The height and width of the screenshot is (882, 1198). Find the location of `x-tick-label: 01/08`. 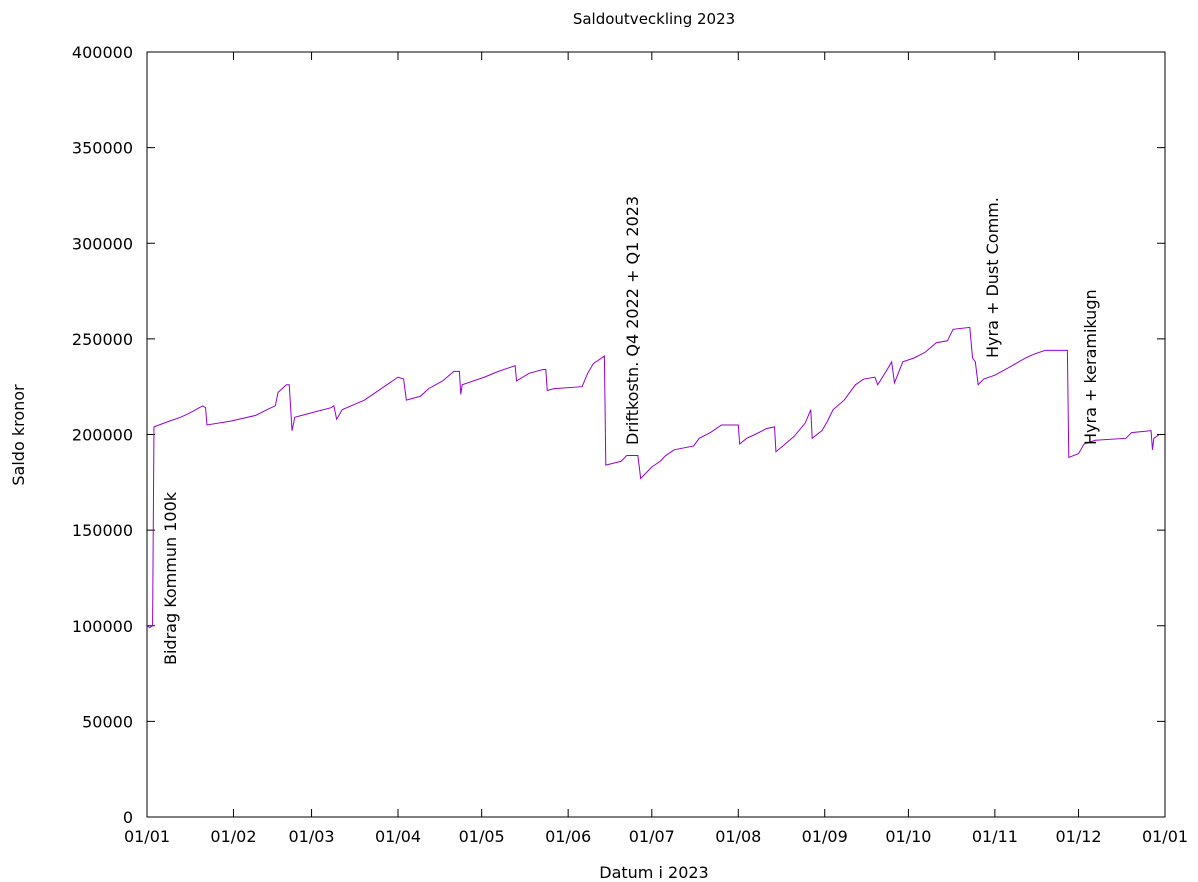

x-tick-label: 01/08 is located at coordinates (738, 836).